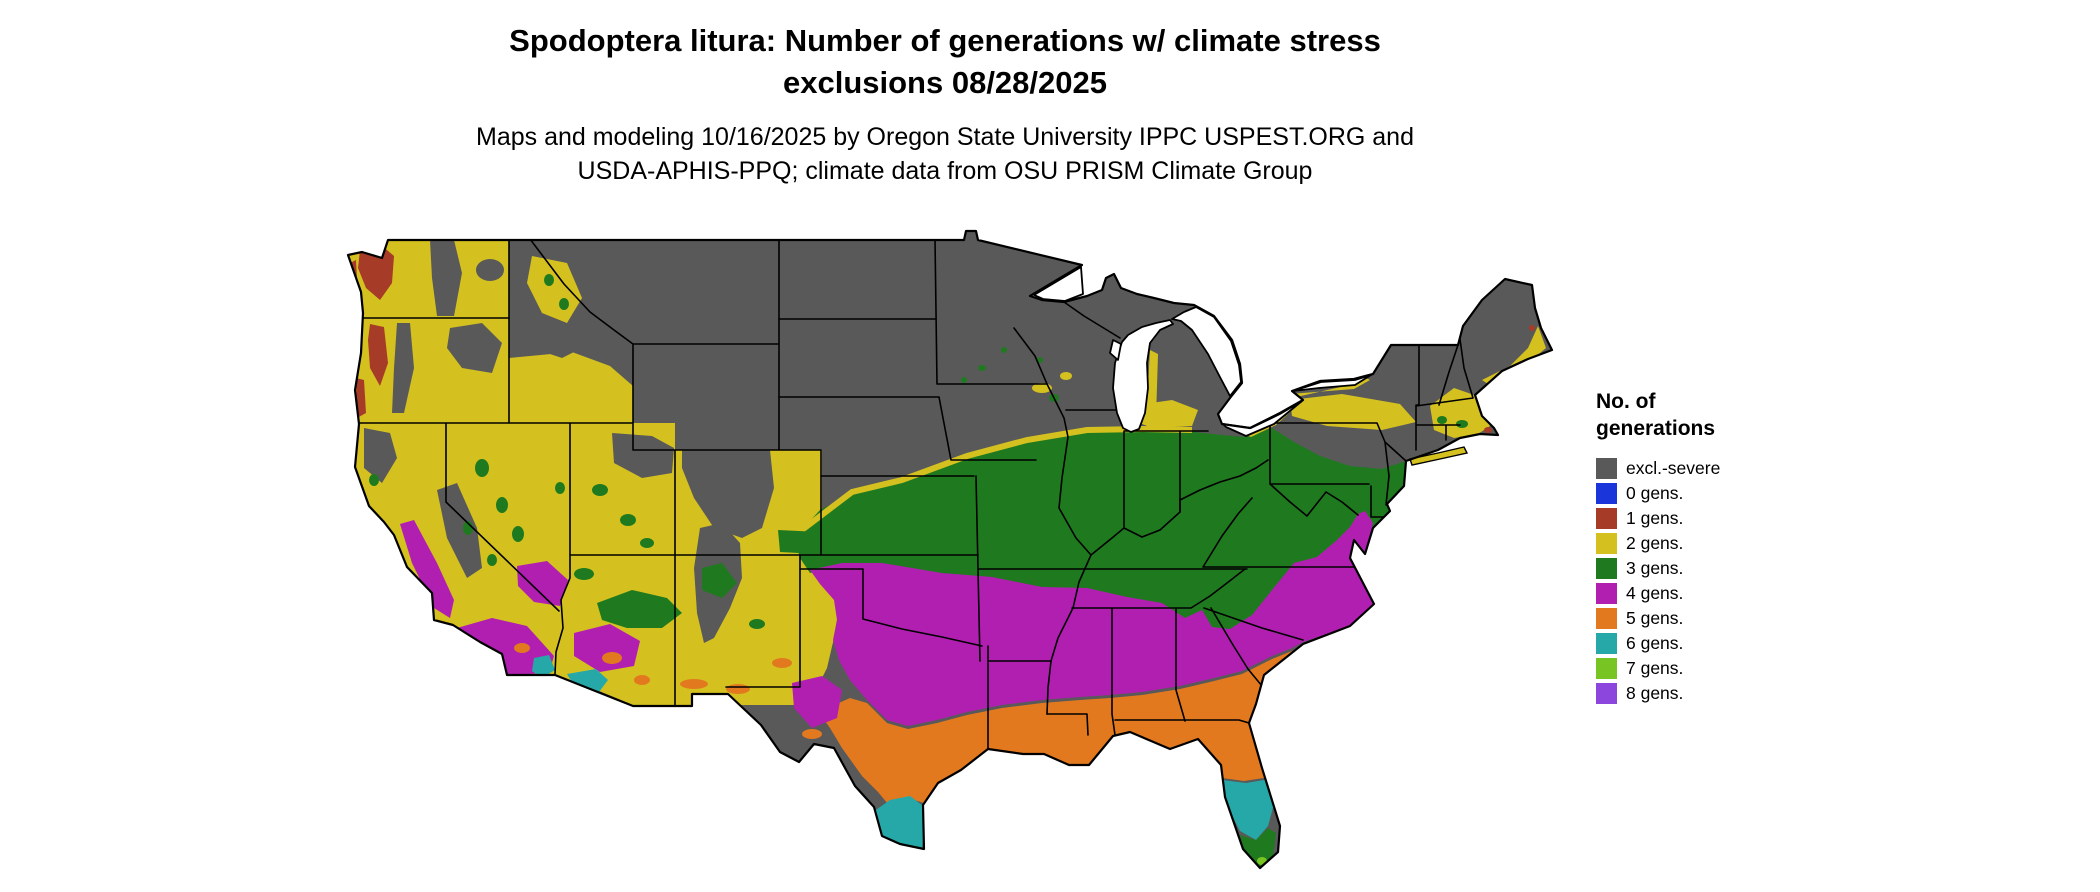 This screenshot has width=2100, height=892. I want to click on legend-item: excl.-severe, so click(1658, 468).